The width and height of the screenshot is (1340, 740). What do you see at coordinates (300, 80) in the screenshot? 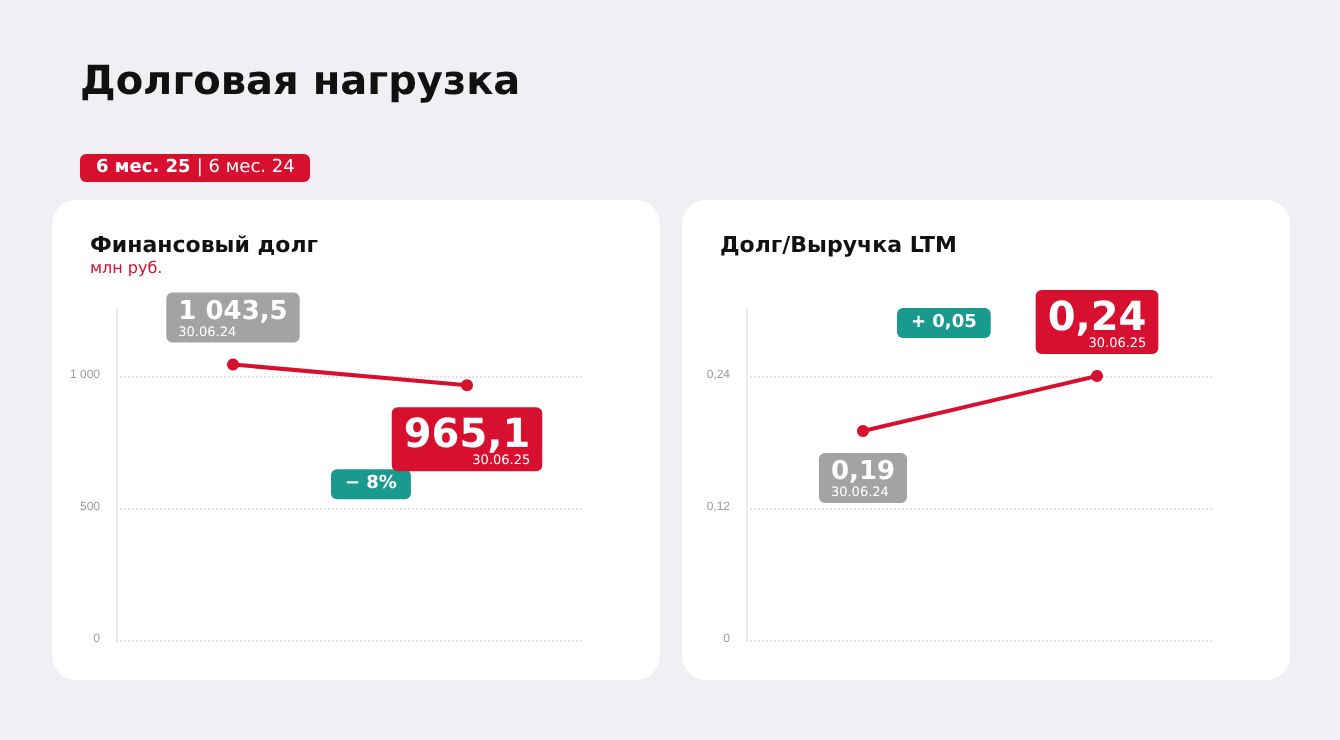
I see `text: Долговая нагрузка` at bounding box center [300, 80].